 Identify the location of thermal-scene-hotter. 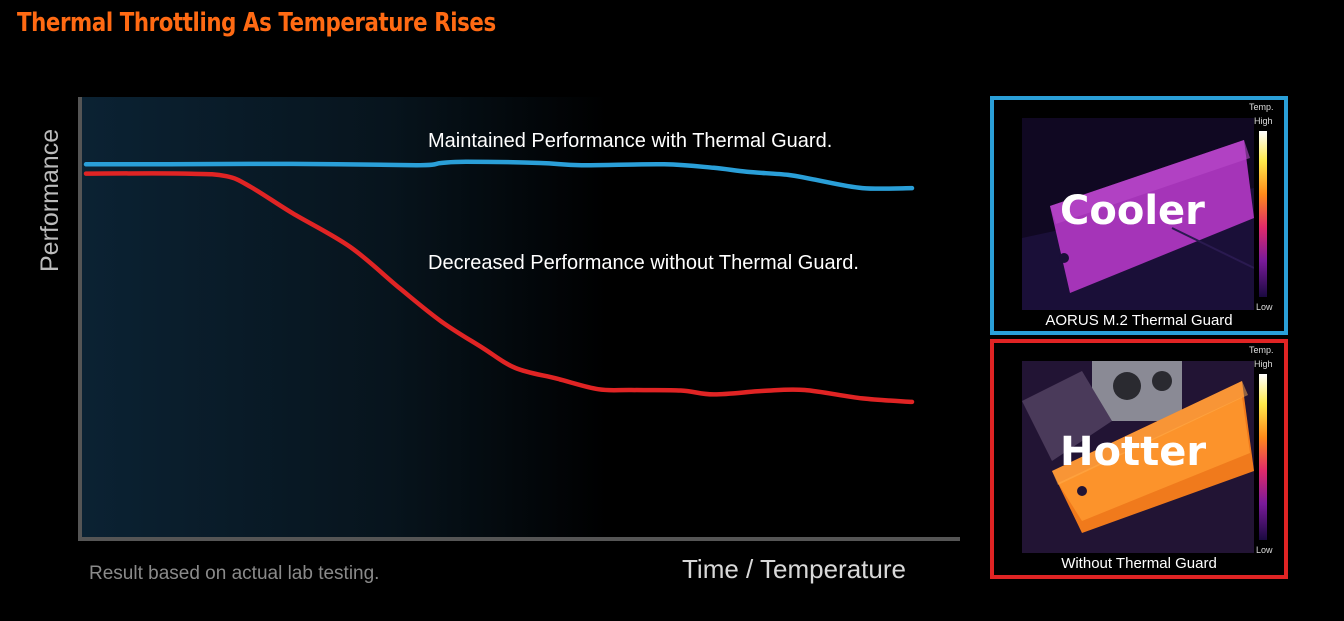
(1138, 457).